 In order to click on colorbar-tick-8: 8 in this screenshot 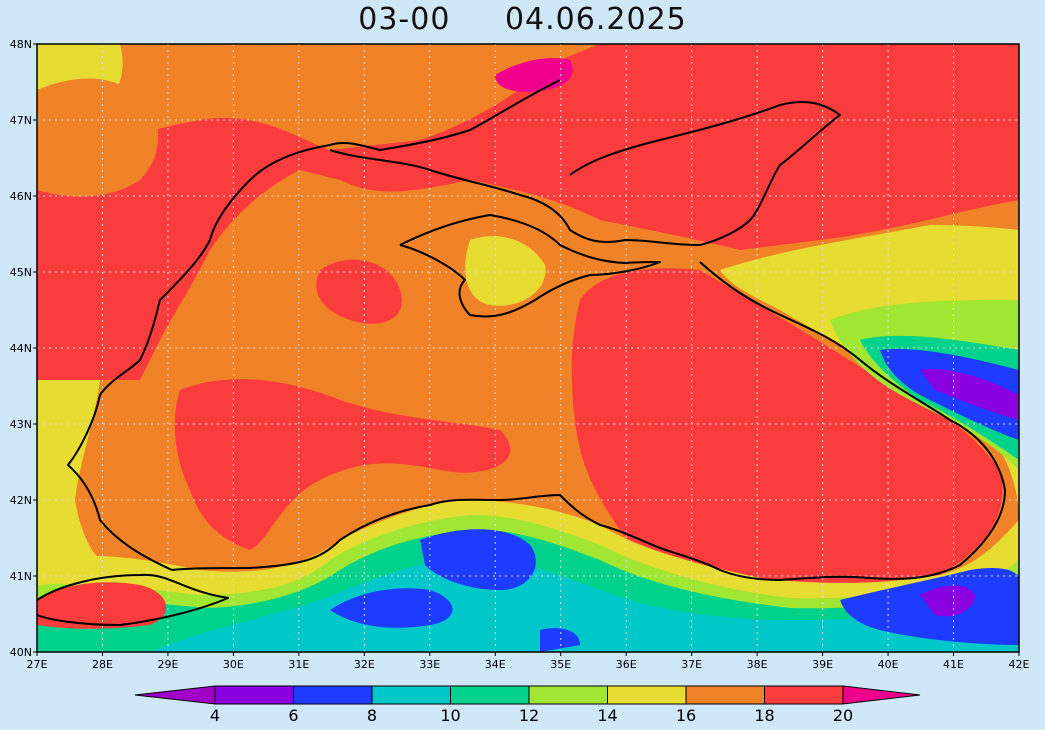, I will do `click(372, 715)`.